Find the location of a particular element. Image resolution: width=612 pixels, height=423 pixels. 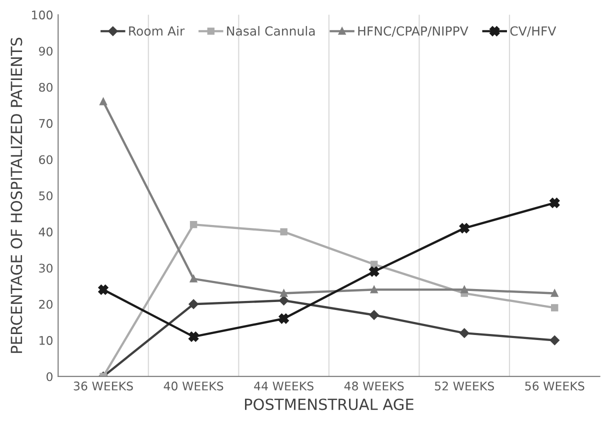

x-tick-label: 48 WEEKS is located at coordinates (374, 386).